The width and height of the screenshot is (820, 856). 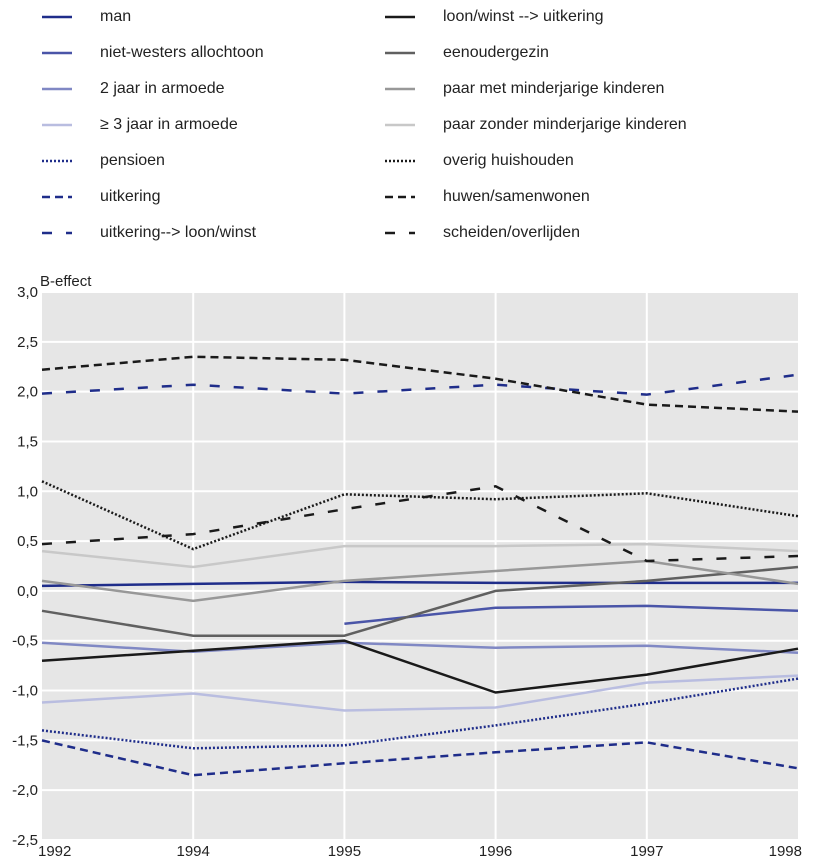 I want to click on legend-item: loon/winst --> uitkering, so click(x=494, y=17).